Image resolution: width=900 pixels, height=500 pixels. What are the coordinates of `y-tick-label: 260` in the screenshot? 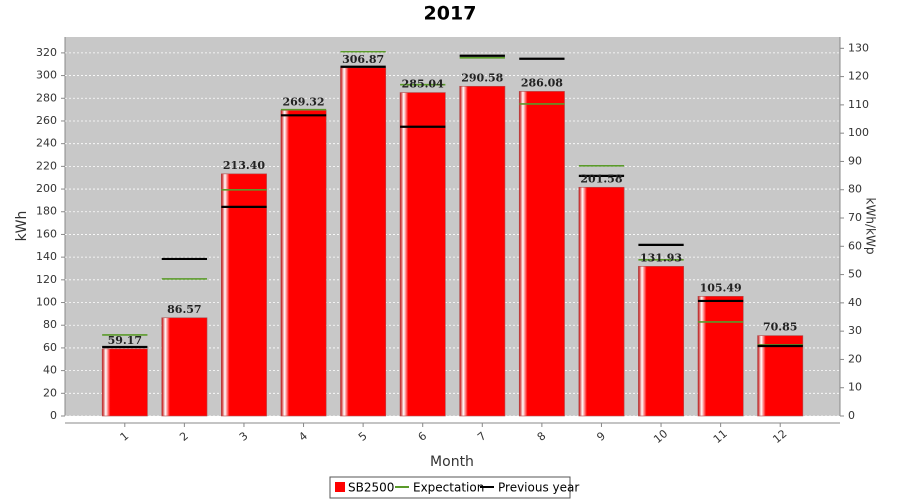 It's located at (46, 120).